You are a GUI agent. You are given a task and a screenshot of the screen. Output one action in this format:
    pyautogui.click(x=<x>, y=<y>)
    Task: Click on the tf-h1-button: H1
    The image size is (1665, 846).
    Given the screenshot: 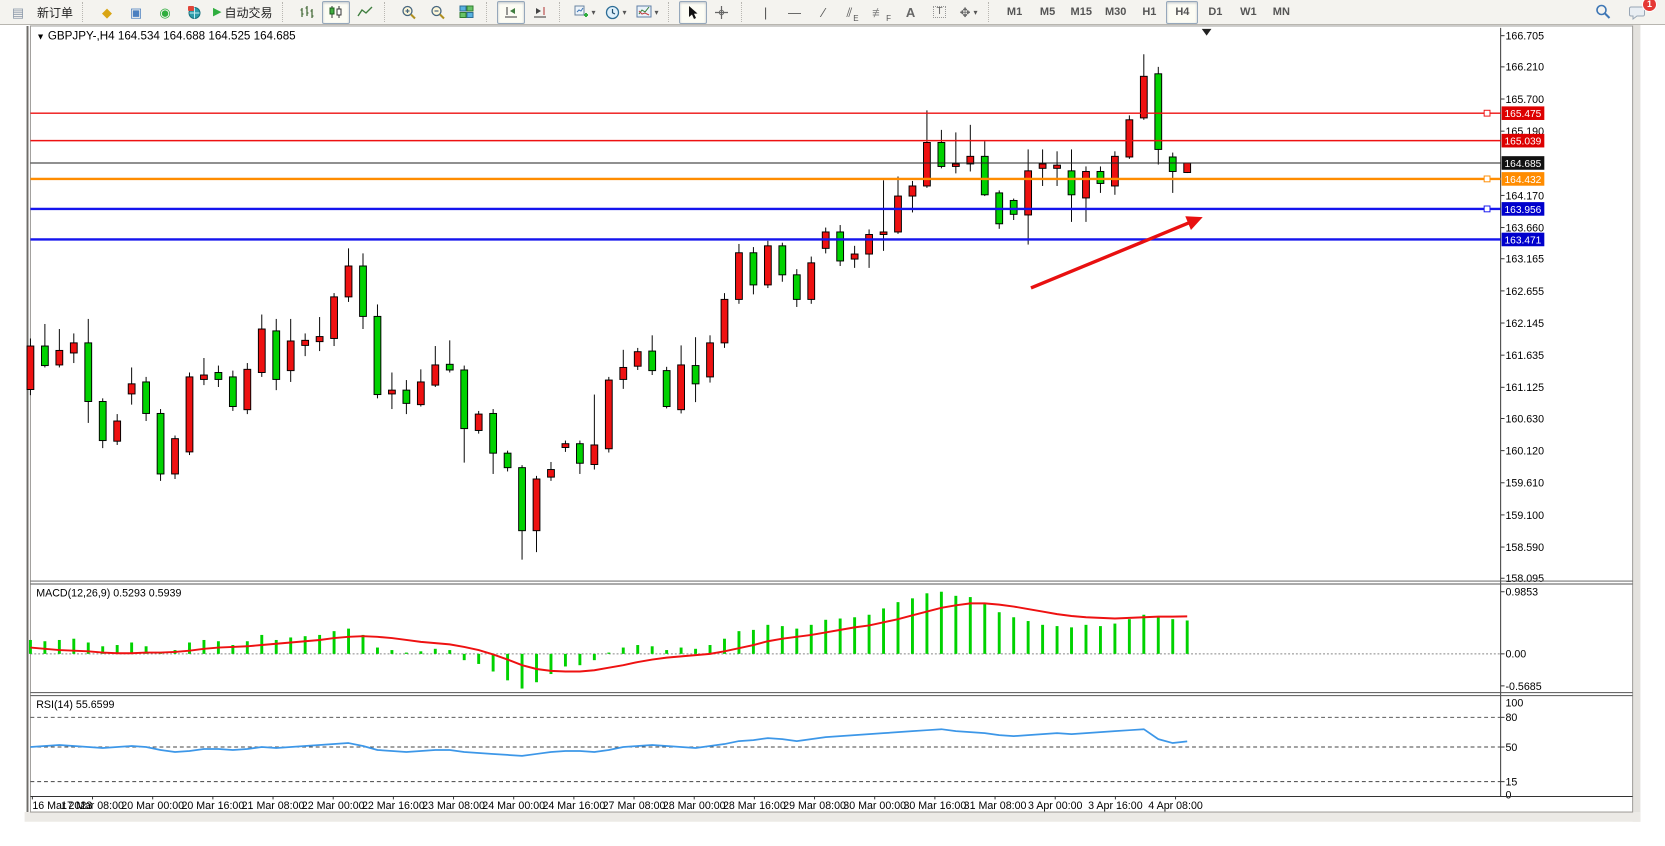 What is the action you would take?
    pyautogui.click(x=1149, y=12)
    